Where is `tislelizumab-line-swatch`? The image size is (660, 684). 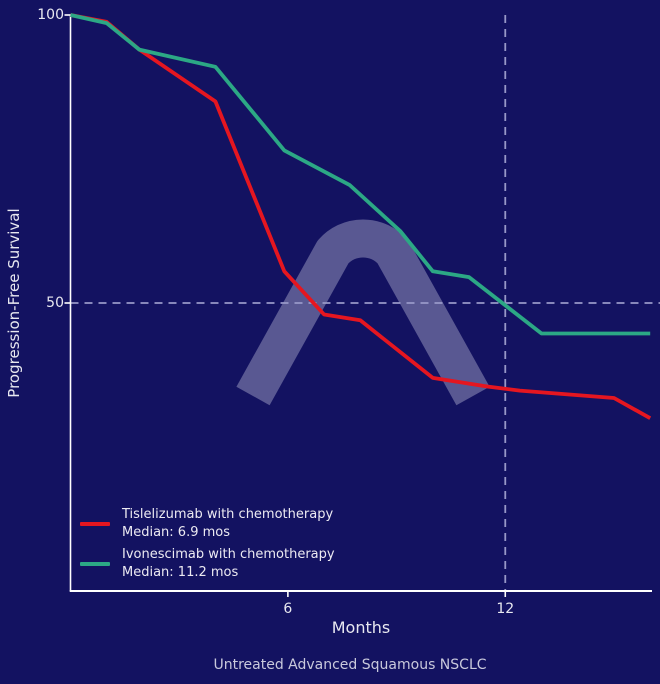
tislelizumab-line-swatch is located at coordinates (95, 524).